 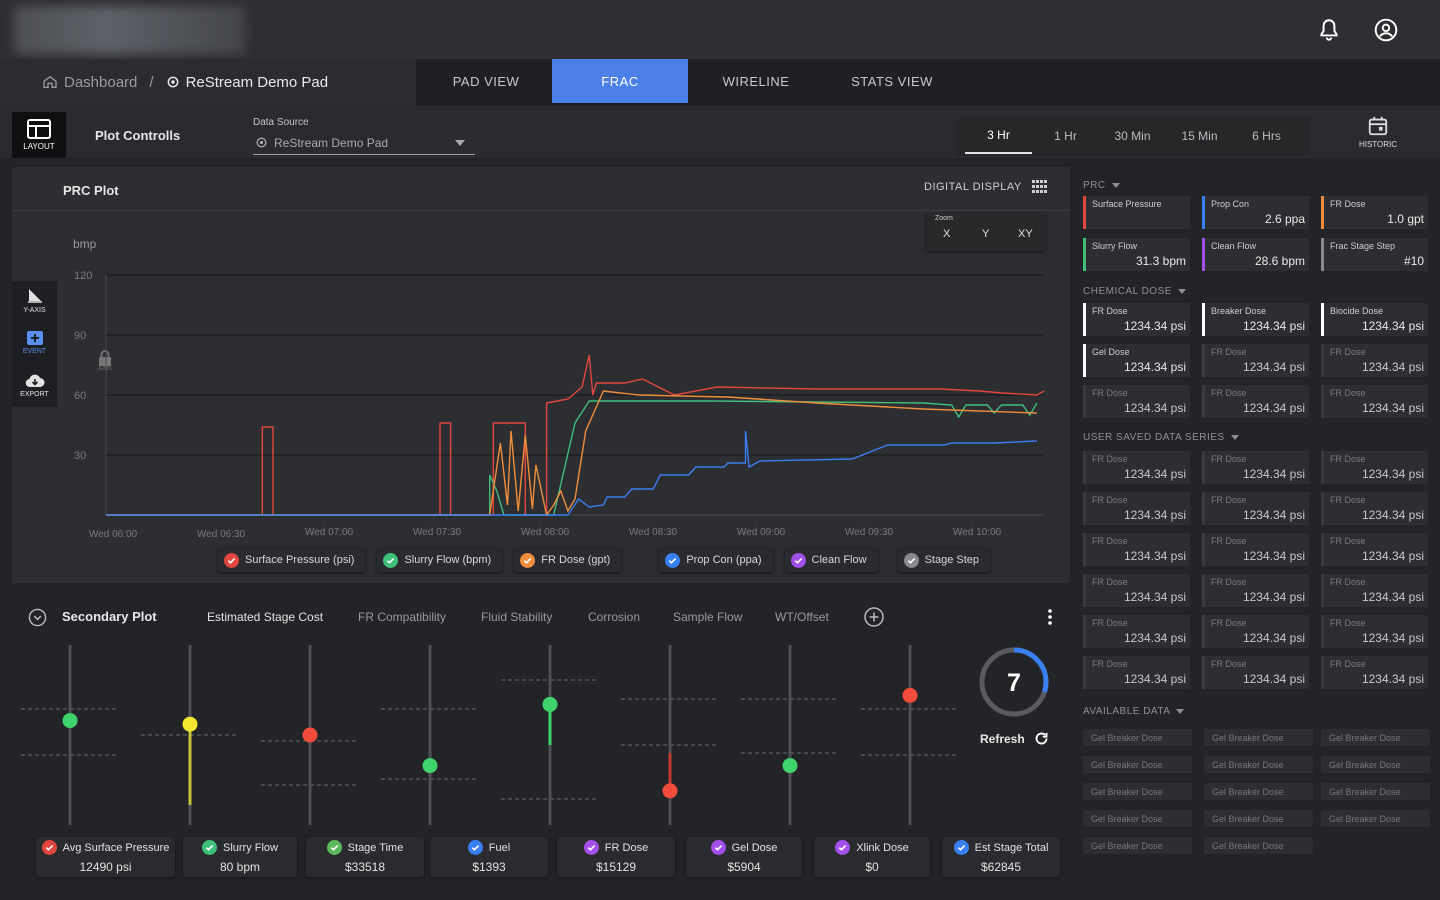 I want to click on time-range-6hrs: 6 Hrs, so click(x=1266, y=136).